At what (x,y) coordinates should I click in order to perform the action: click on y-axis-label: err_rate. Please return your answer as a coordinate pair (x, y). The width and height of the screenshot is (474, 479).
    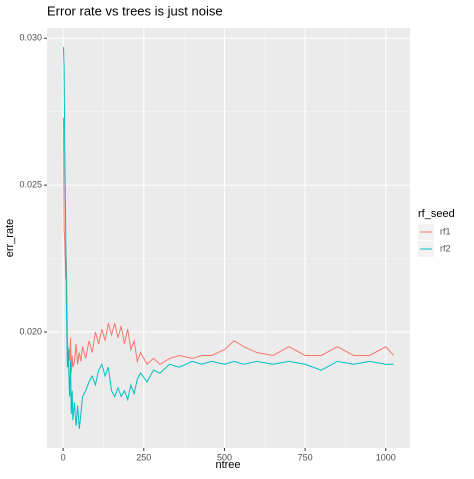
    Looking at the image, I should click on (10, 238).